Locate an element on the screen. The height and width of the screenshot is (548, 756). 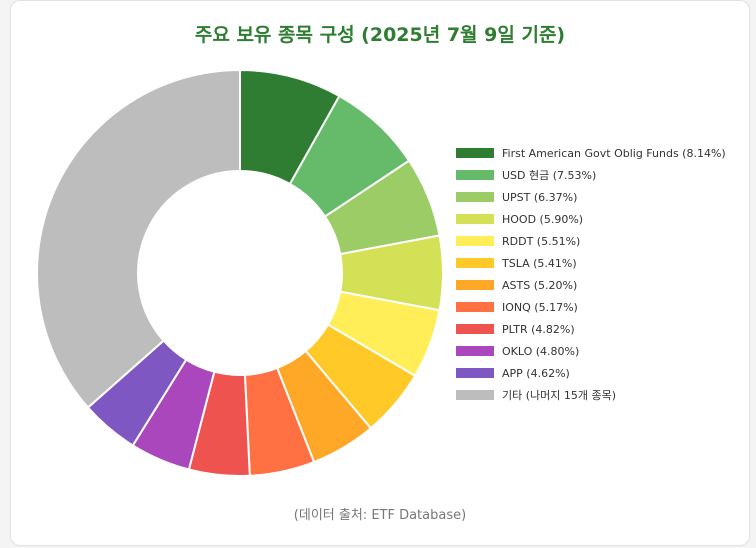
legend-label: RDDT (5.51%) is located at coordinates (541, 241).